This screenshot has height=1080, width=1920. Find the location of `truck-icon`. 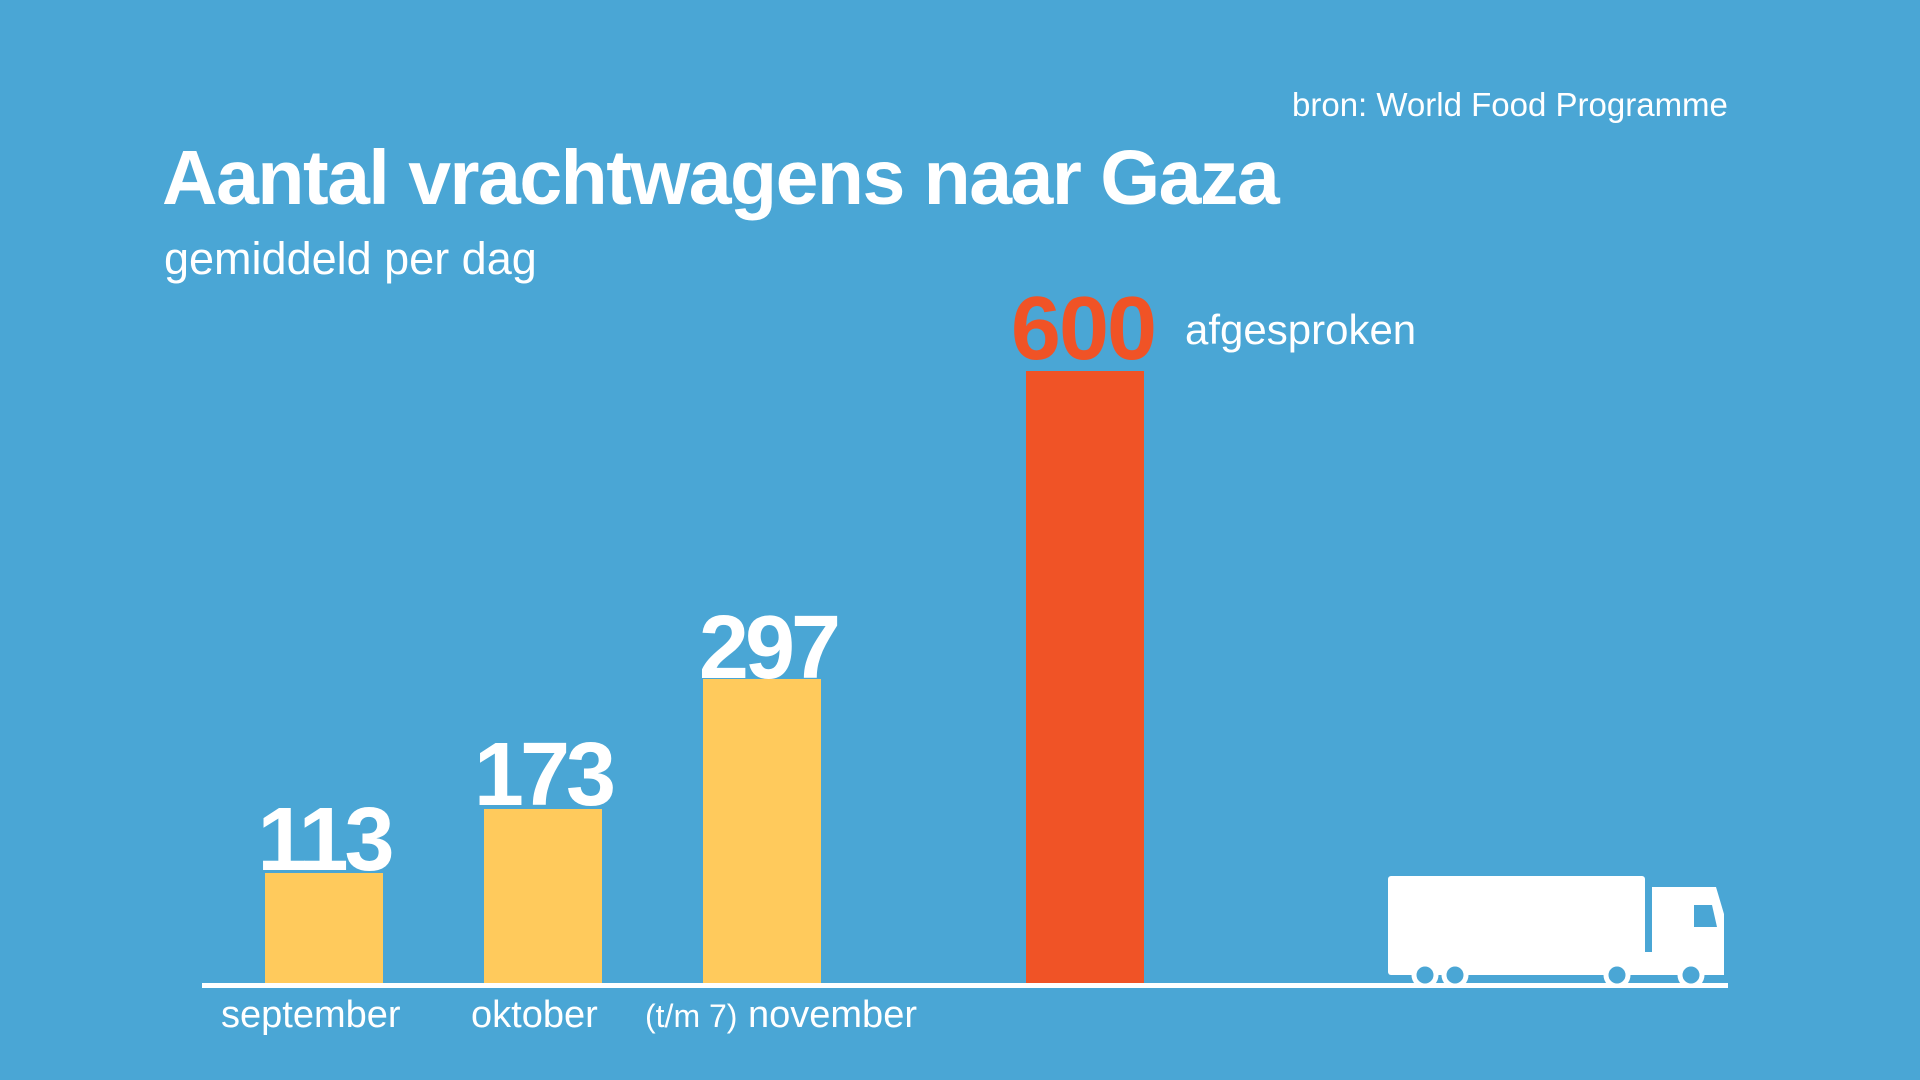

truck-icon is located at coordinates (1556, 932).